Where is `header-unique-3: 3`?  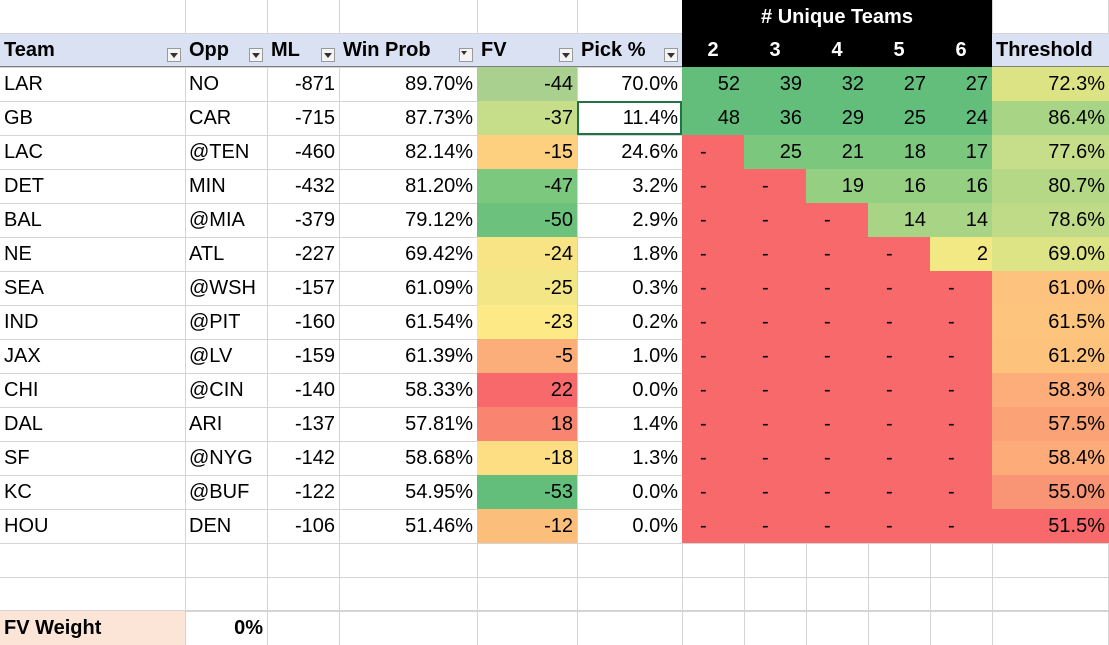 header-unique-3: 3 is located at coordinates (775, 50).